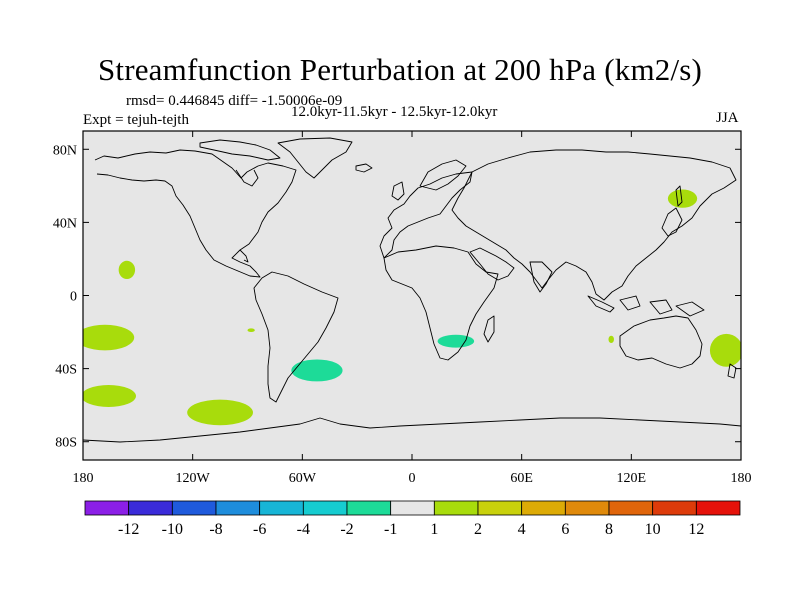 The height and width of the screenshot is (600, 800). I want to click on anomaly-tasman-sea, so click(725, 350).